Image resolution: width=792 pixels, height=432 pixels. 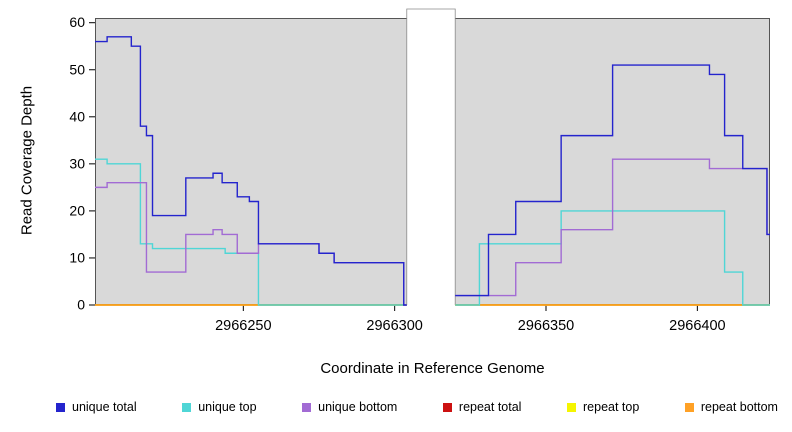 I want to click on y-axis-tick-label: 30, so click(x=77, y=163).